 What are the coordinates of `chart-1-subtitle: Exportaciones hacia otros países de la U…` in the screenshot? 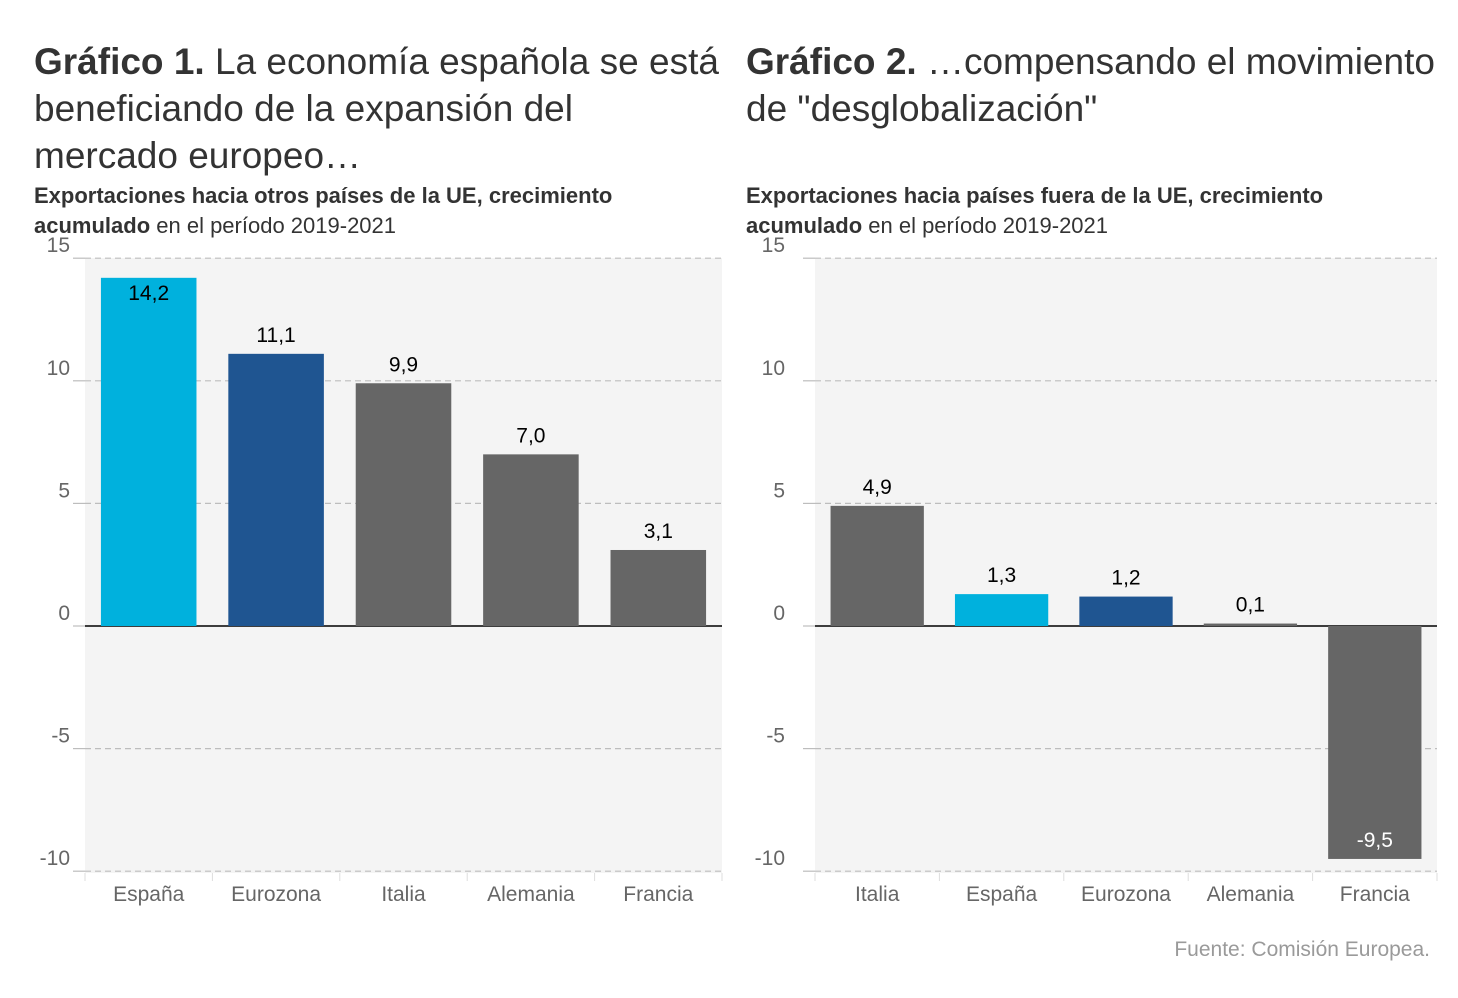 It's located at (379, 211).